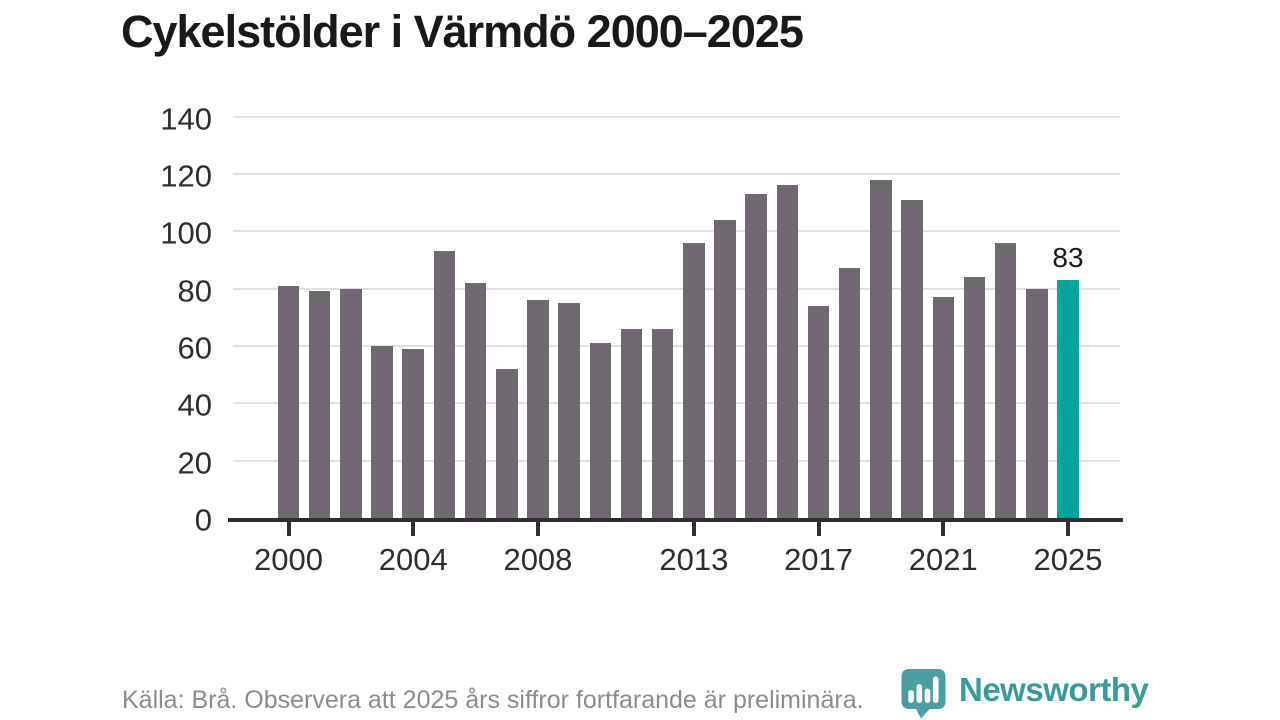 Image resolution: width=1280 pixels, height=720 pixels. I want to click on x-tick-label-2008: 2008, so click(538, 559).